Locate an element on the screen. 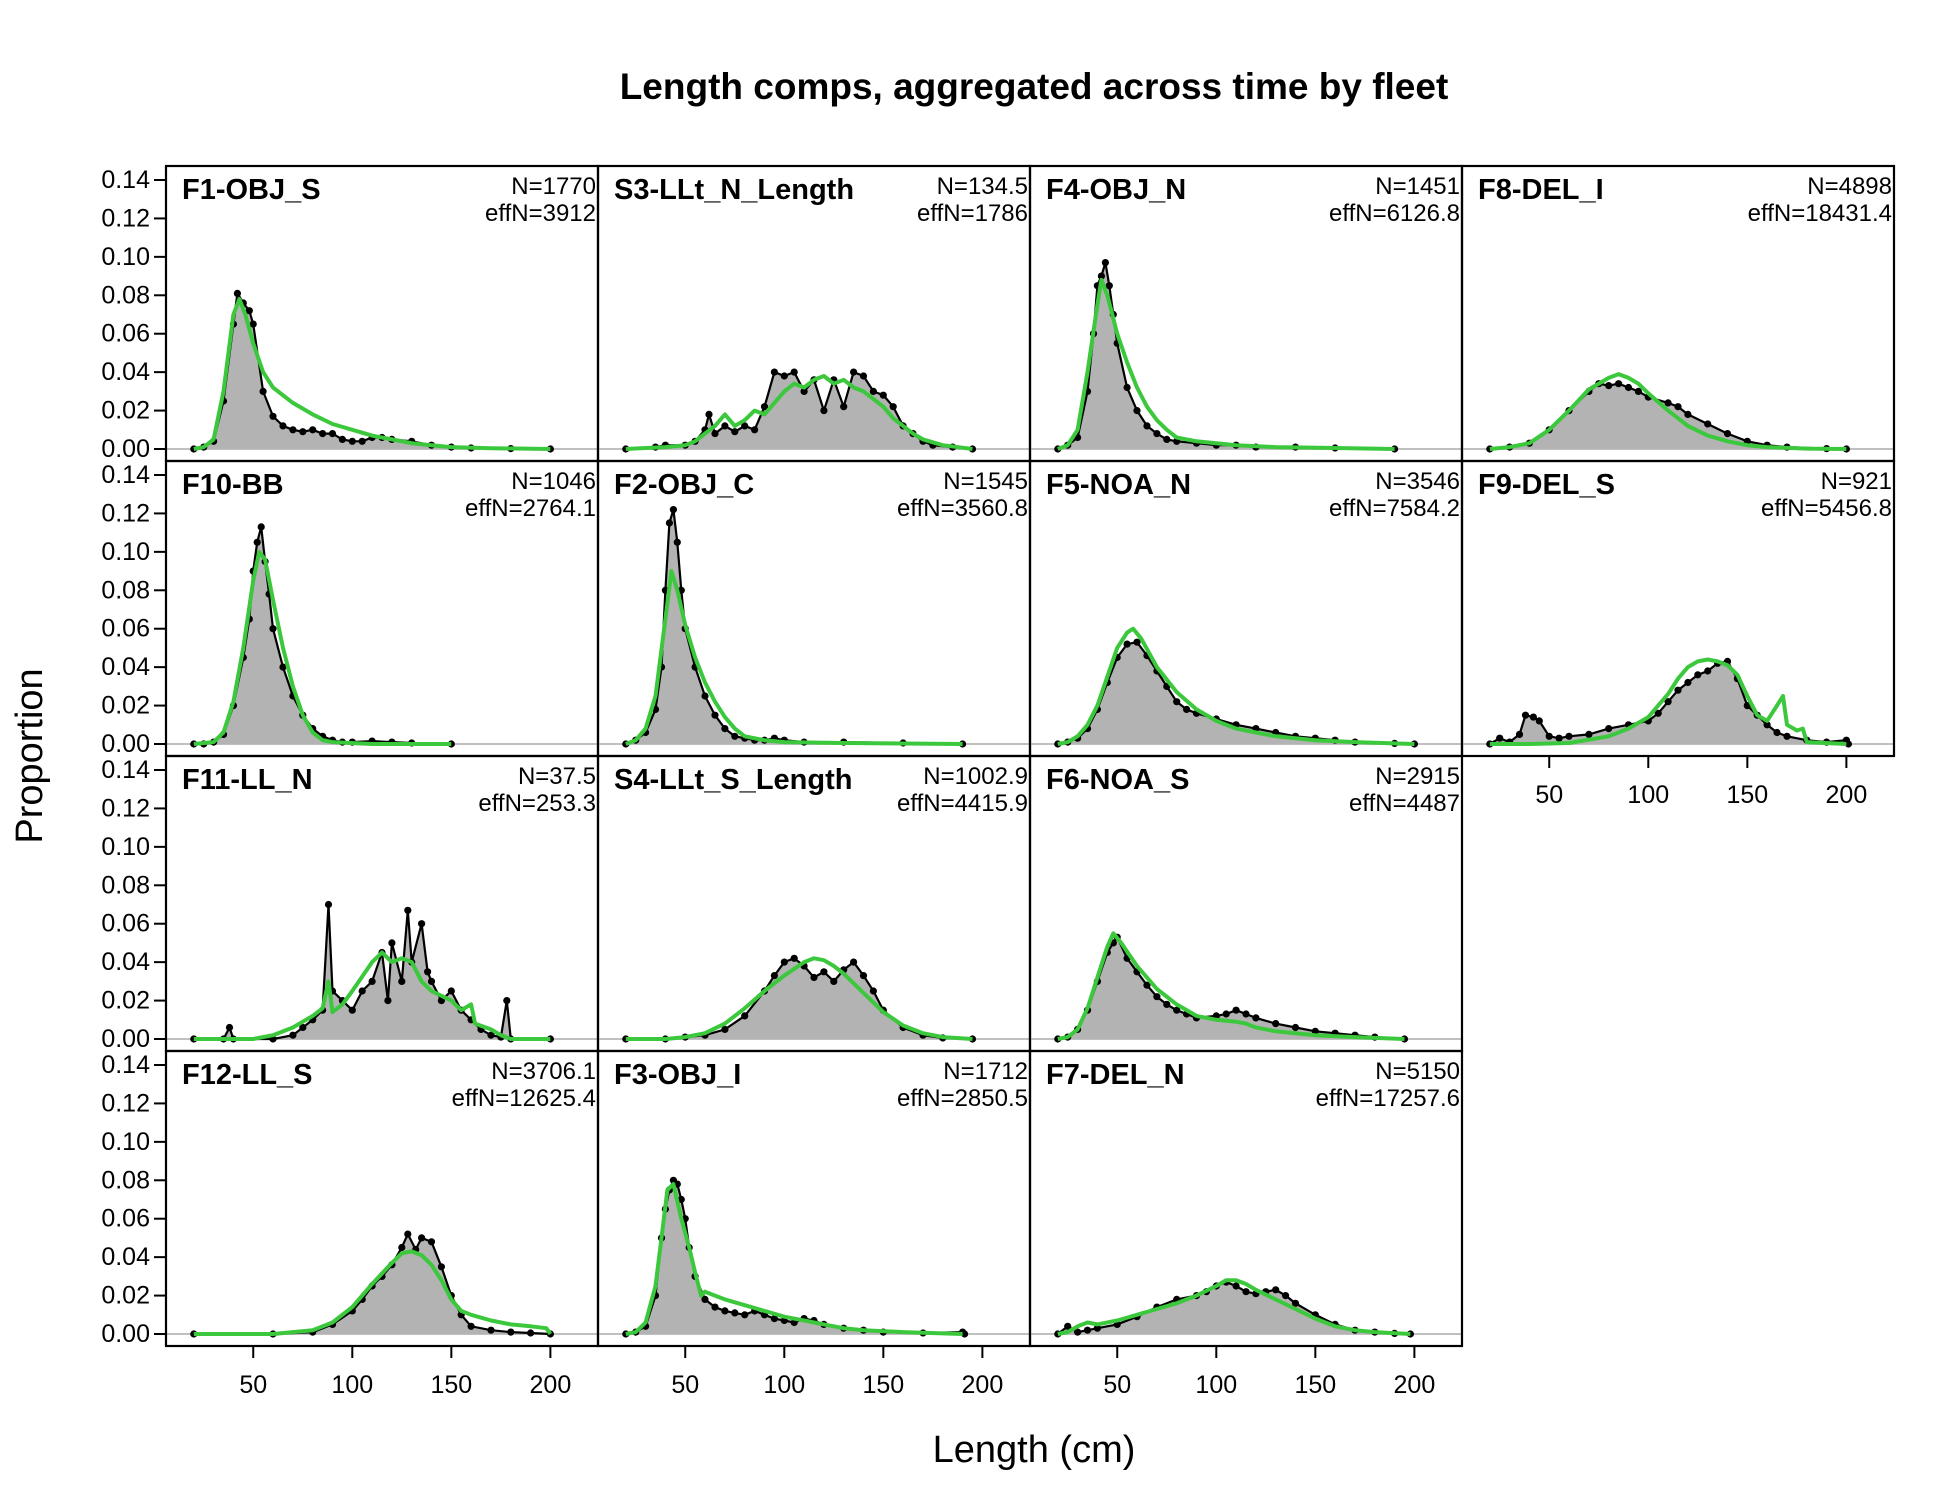  y-tick-label: 0.00 is located at coordinates (125, 1334).